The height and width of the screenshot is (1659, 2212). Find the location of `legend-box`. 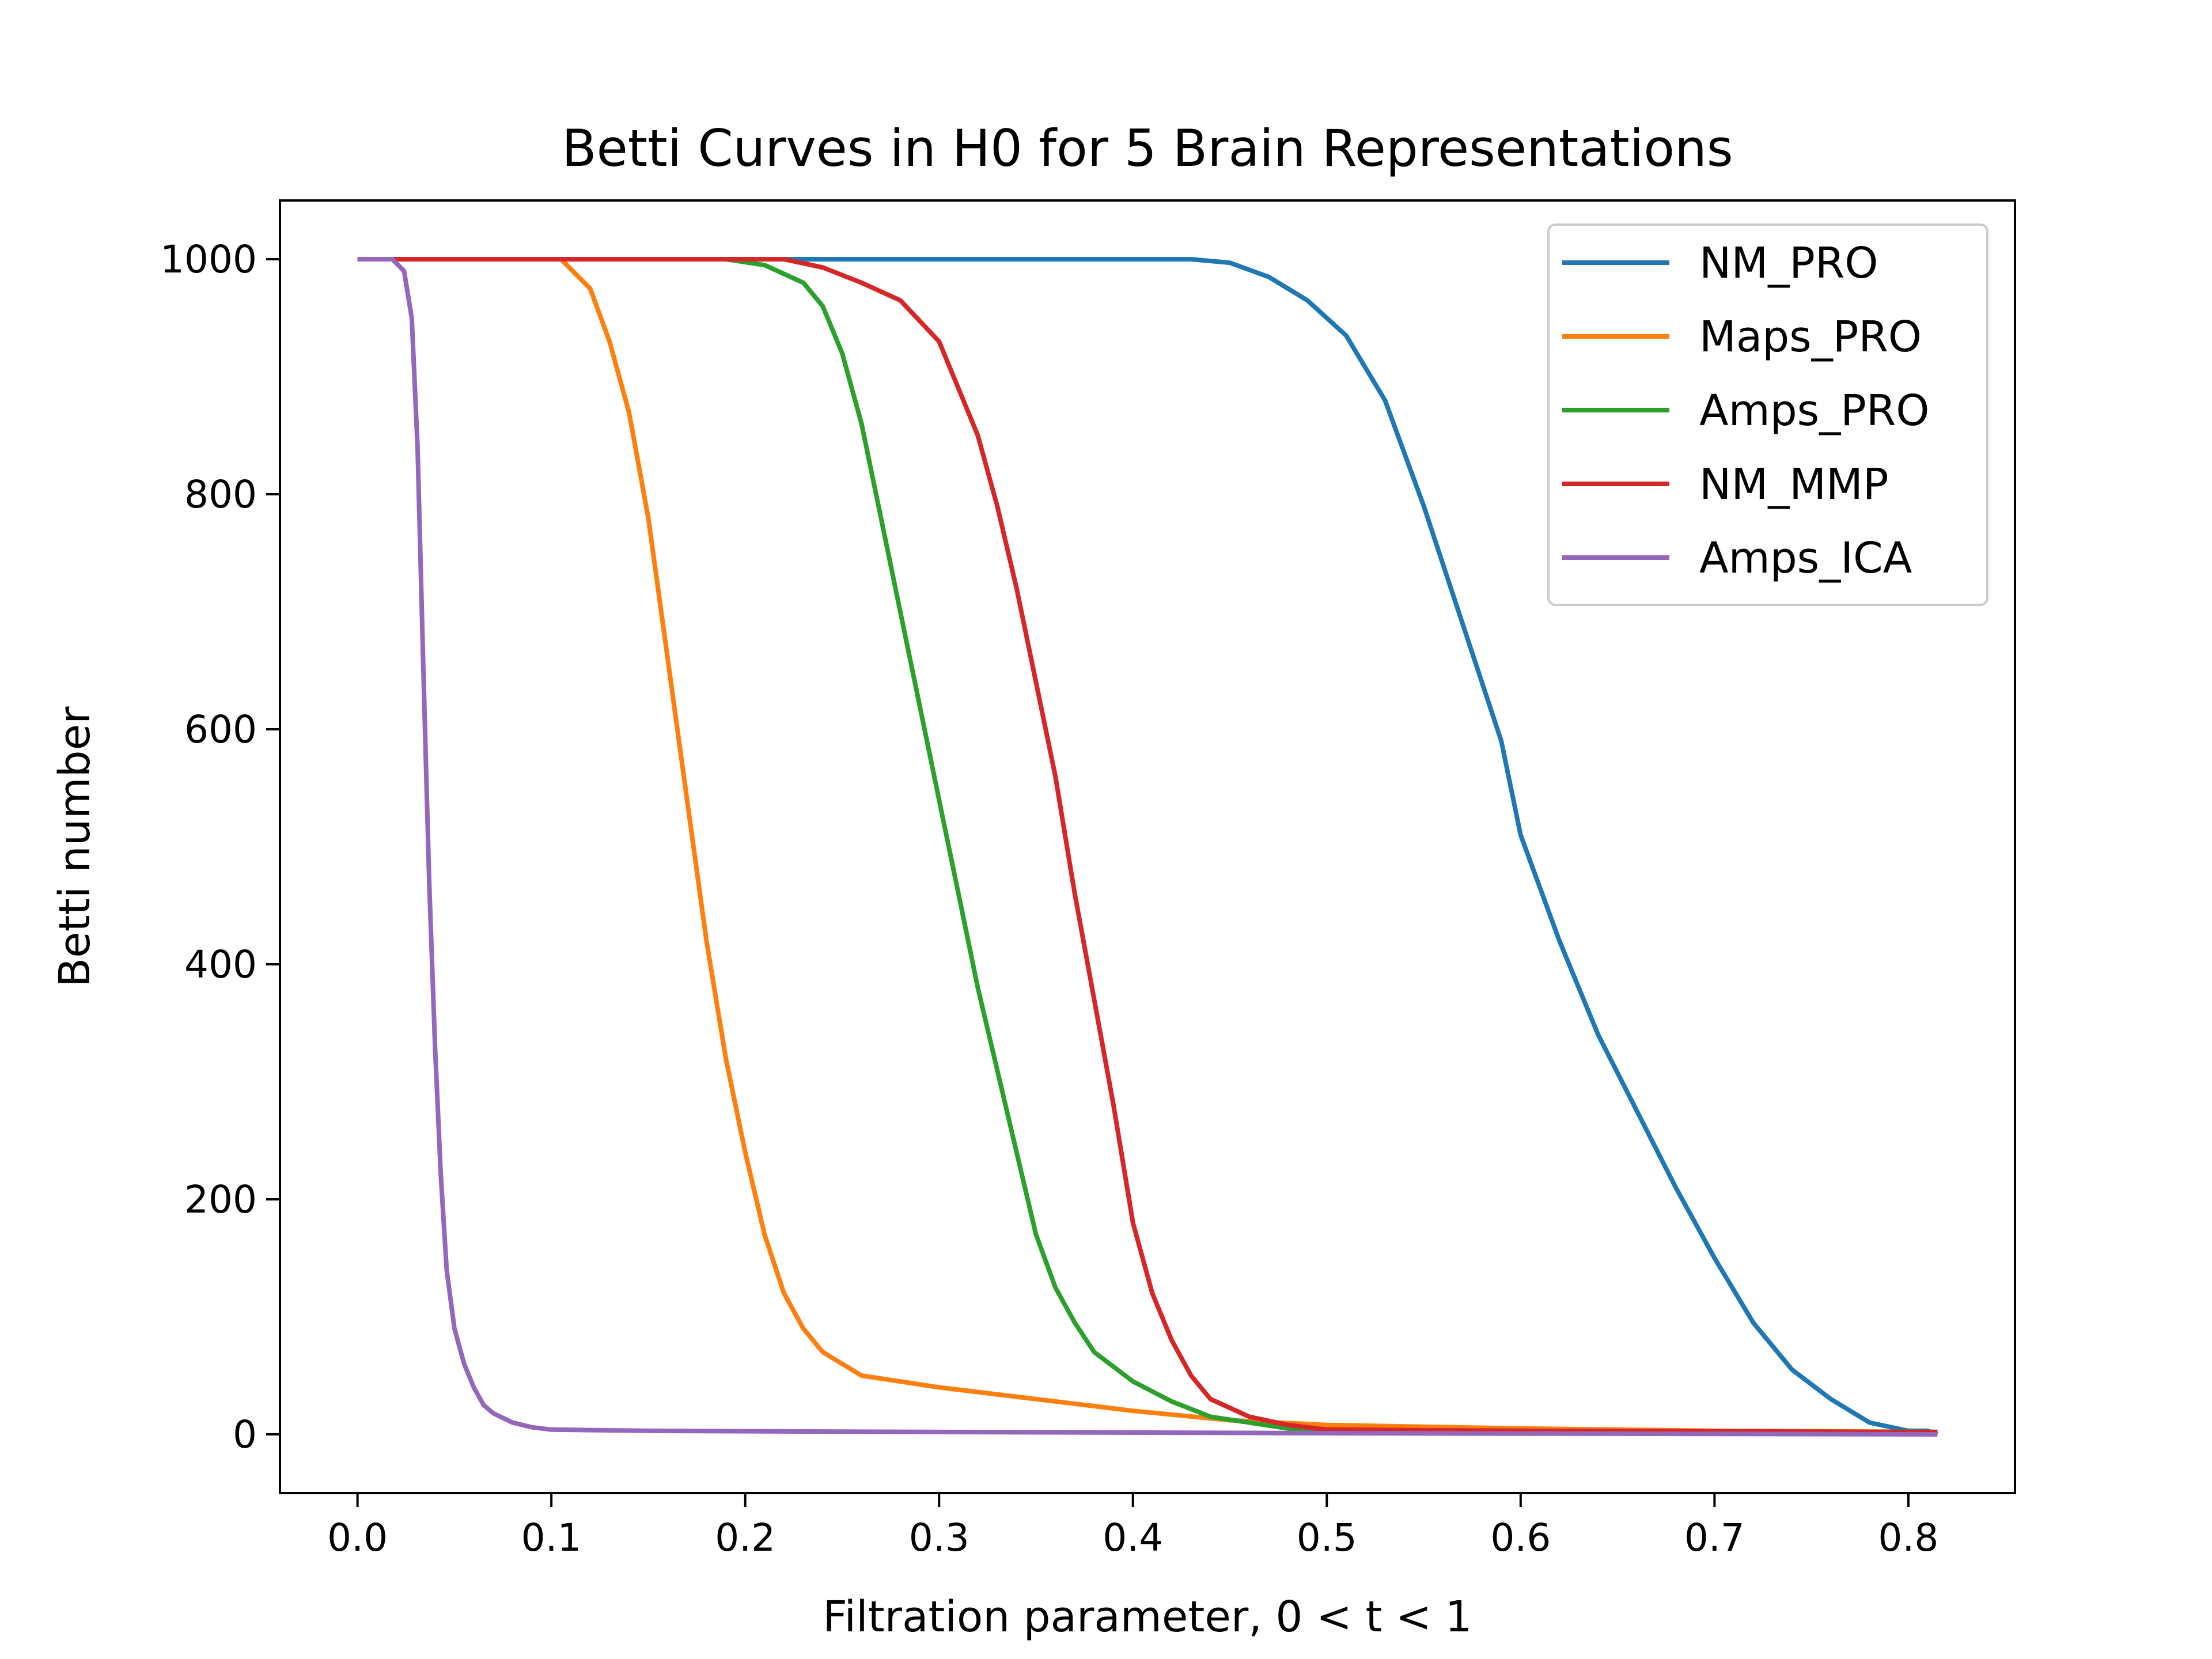

legend-box is located at coordinates (1767, 415).